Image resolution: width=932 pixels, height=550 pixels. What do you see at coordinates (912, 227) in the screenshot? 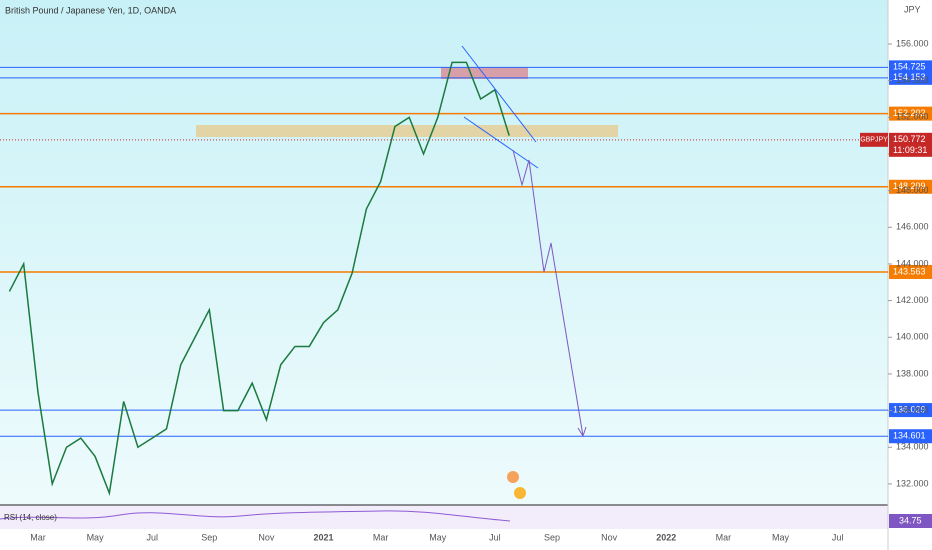
I see `y-tick-label: 146.000` at bounding box center [912, 227].